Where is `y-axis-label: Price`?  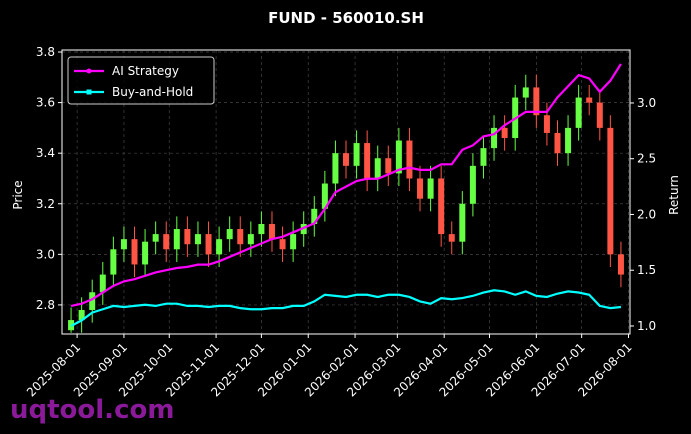
y-axis-label: Price is located at coordinates (18, 194).